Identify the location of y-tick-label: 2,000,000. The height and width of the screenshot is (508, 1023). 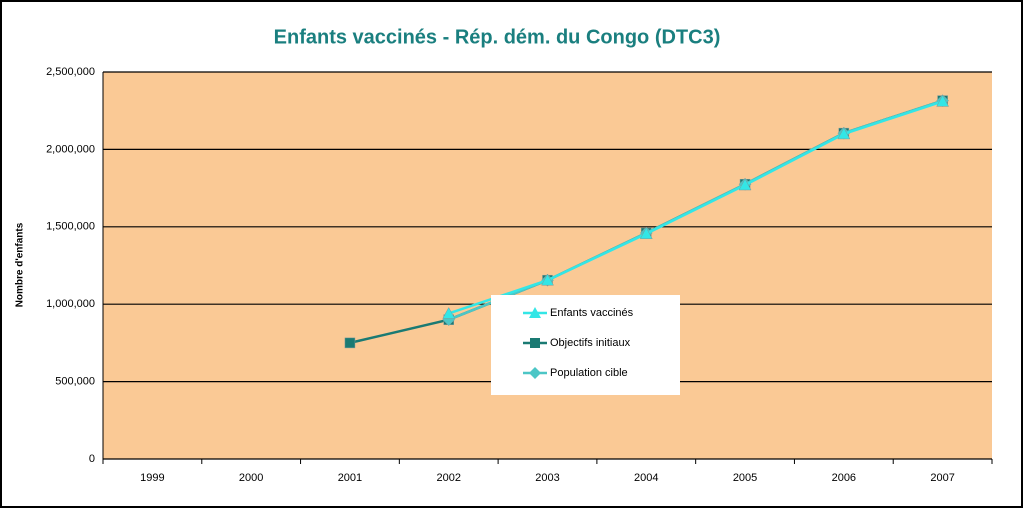
(70, 149).